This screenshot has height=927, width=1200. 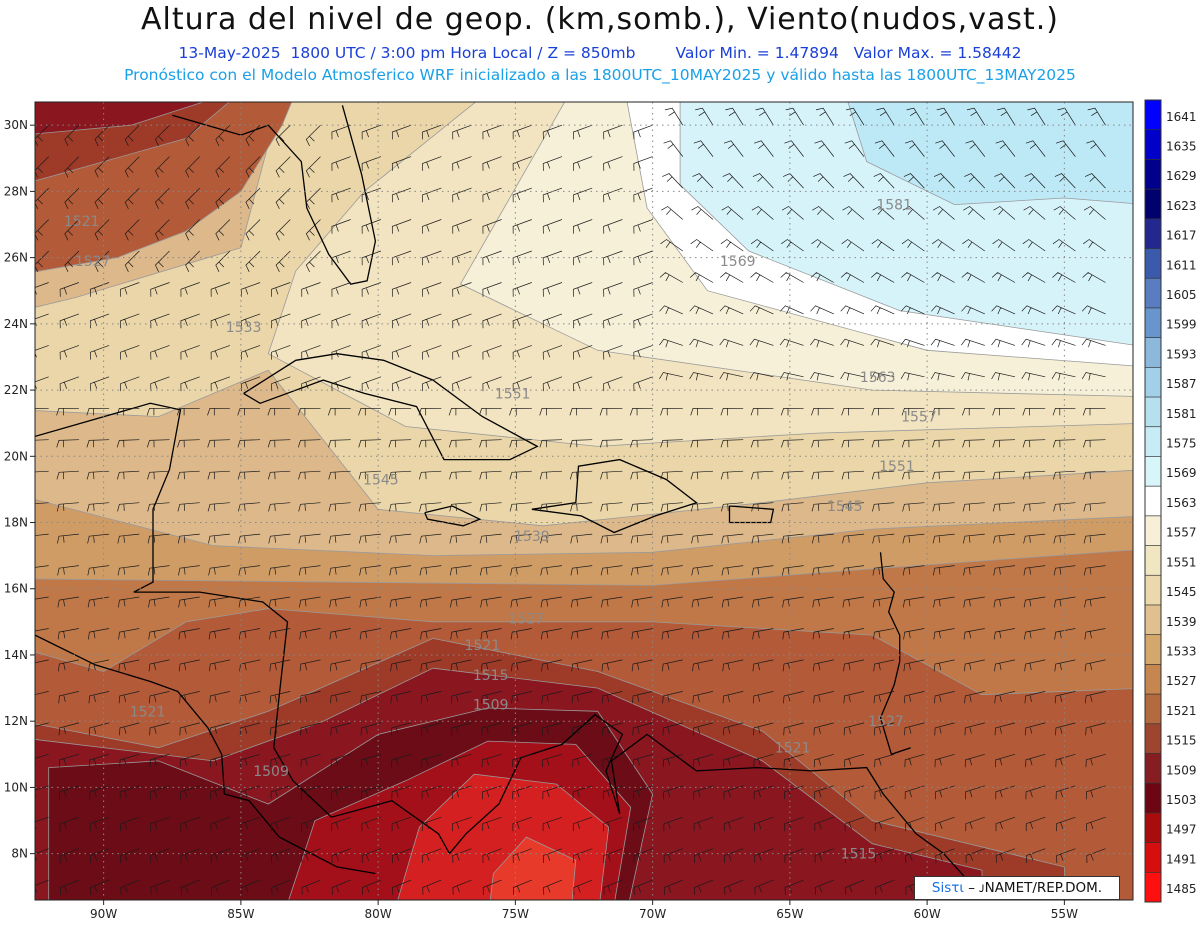 What do you see at coordinates (1181, 414) in the screenshot?
I see `colorbar-label: 1581` at bounding box center [1181, 414].